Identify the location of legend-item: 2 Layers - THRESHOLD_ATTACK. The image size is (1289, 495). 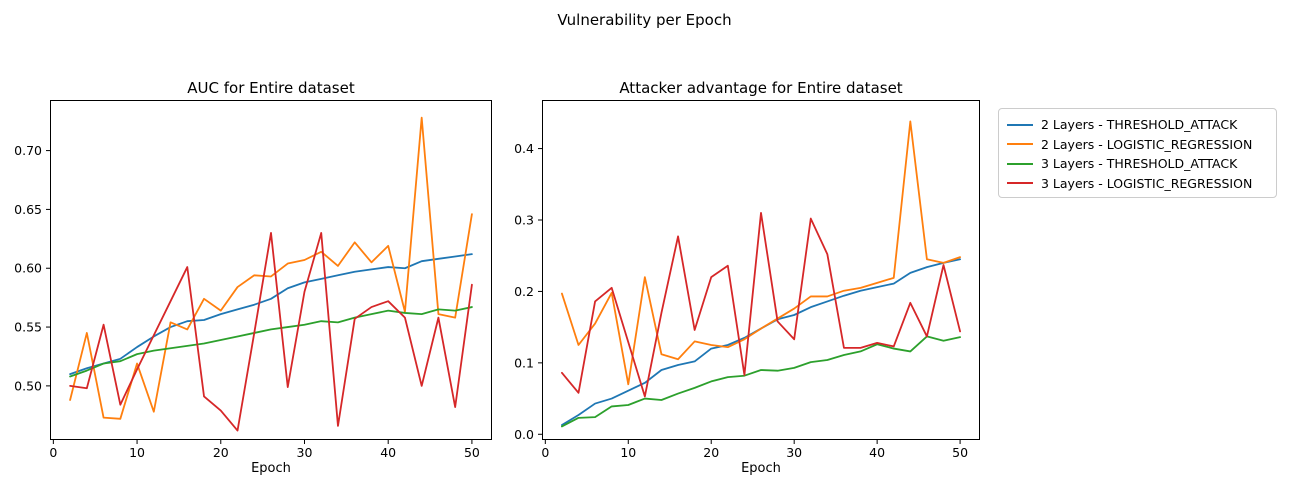
(1137, 125).